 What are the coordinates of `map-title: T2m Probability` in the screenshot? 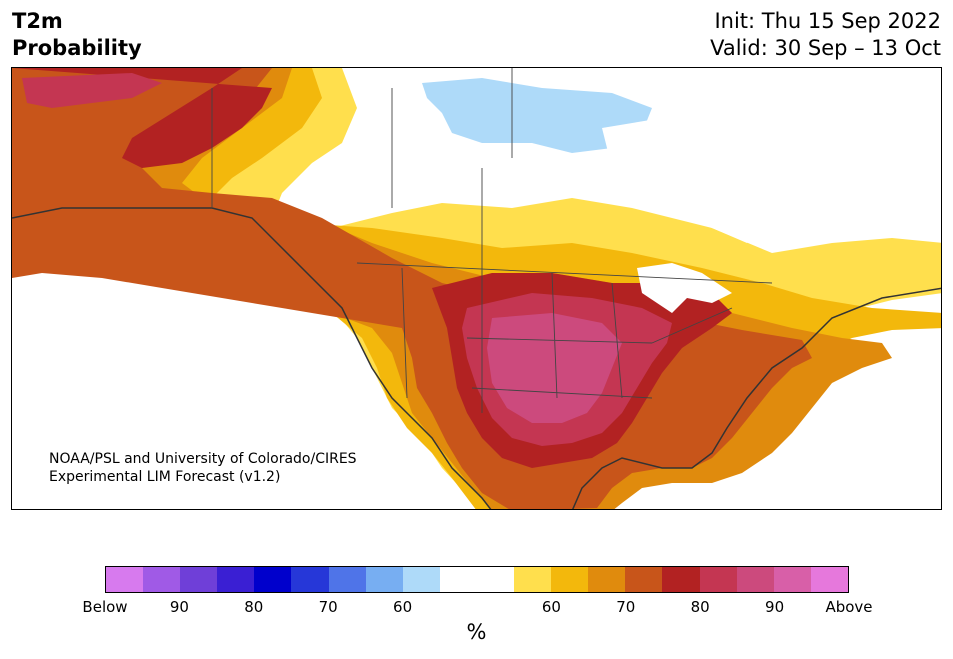 It's located at (77, 35).